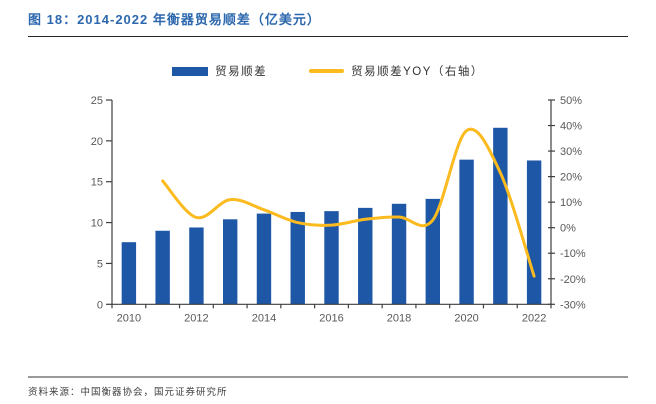  Describe the element at coordinates (129, 273) in the screenshot. I see `bar-2010` at that location.